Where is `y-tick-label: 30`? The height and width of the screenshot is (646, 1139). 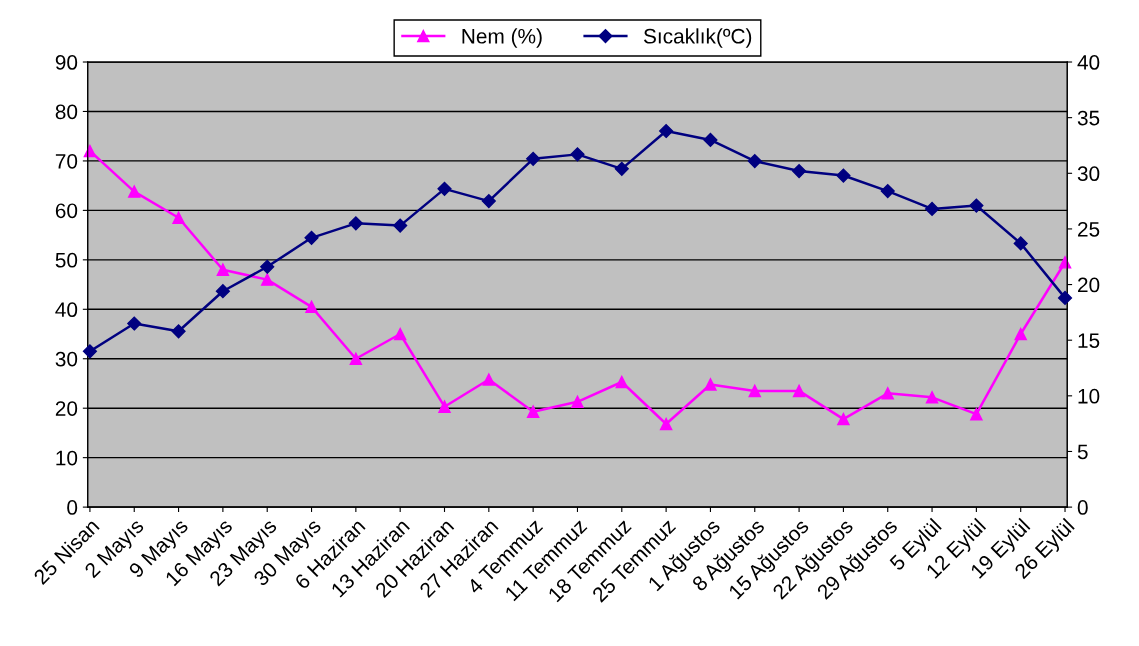
y-tick-label: 30 is located at coordinates (66, 359).